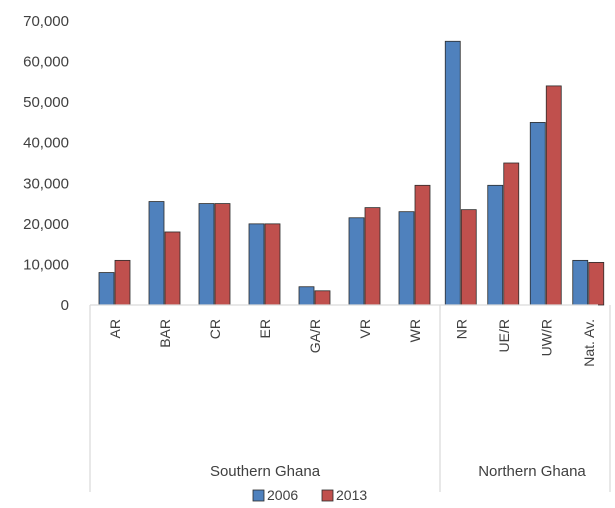 The image size is (615, 508). Describe the element at coordinates (258, 495) in the screenshot. I see `legend-swatch-2006` at that location.